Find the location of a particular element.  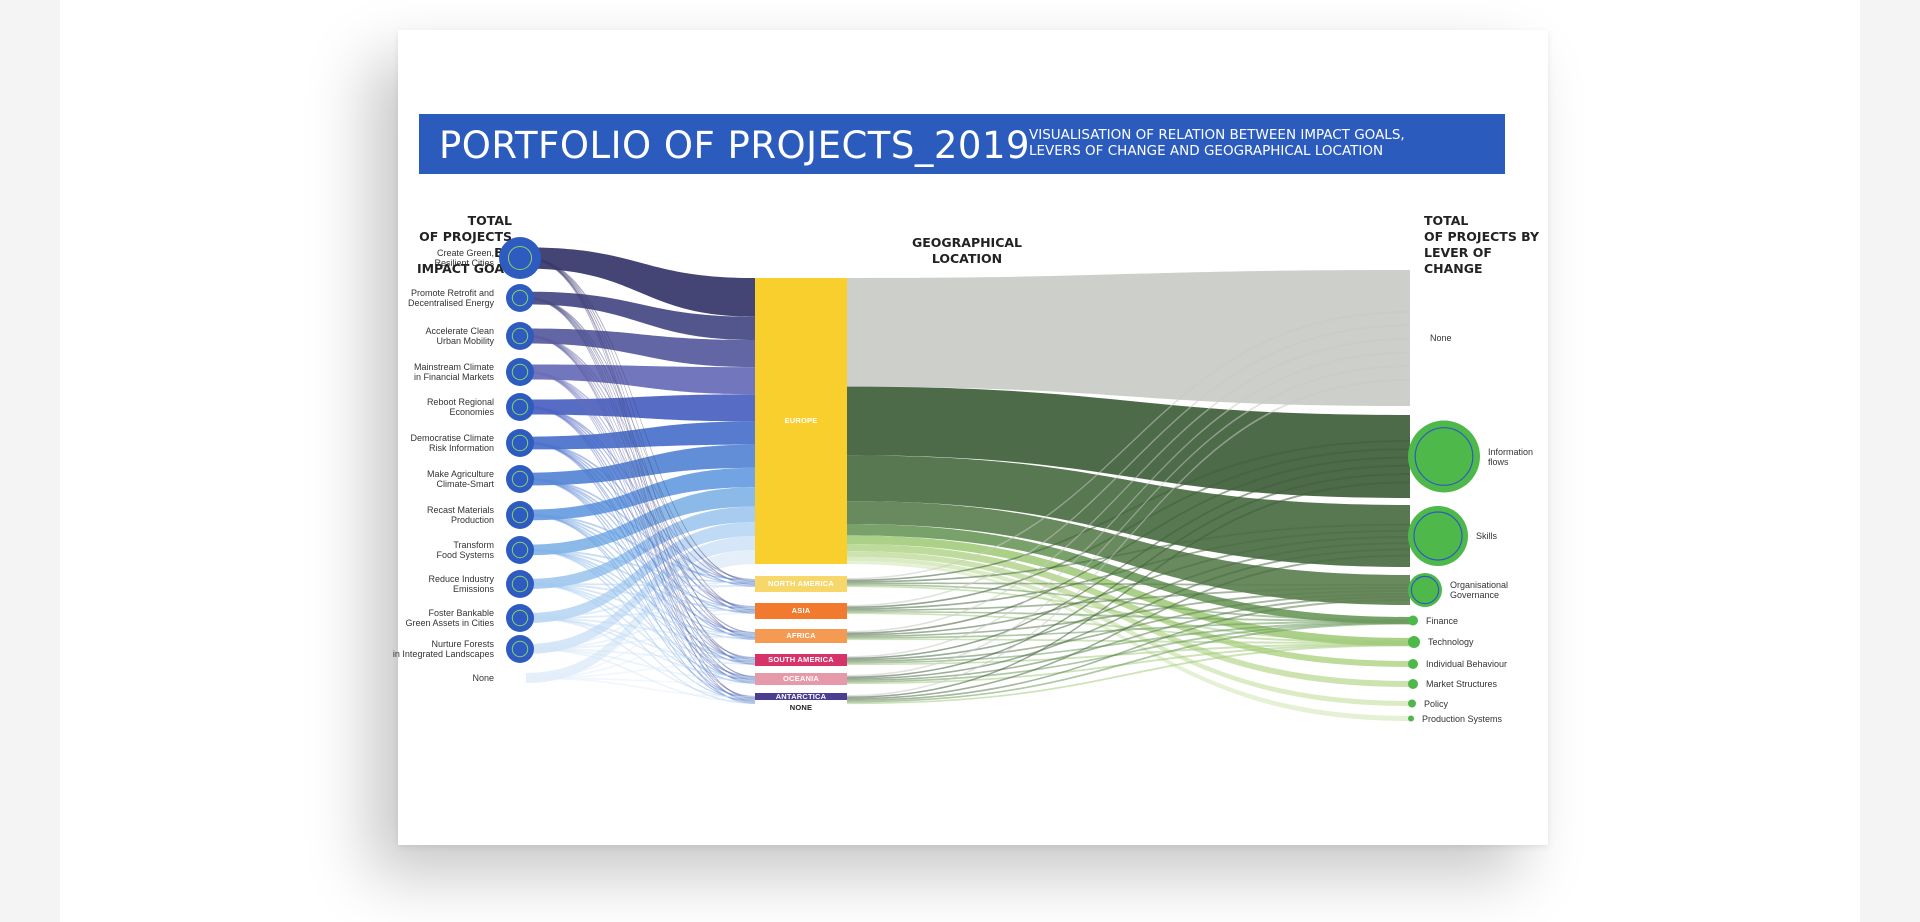

lever-flows is located at coordinates (1128, 495).